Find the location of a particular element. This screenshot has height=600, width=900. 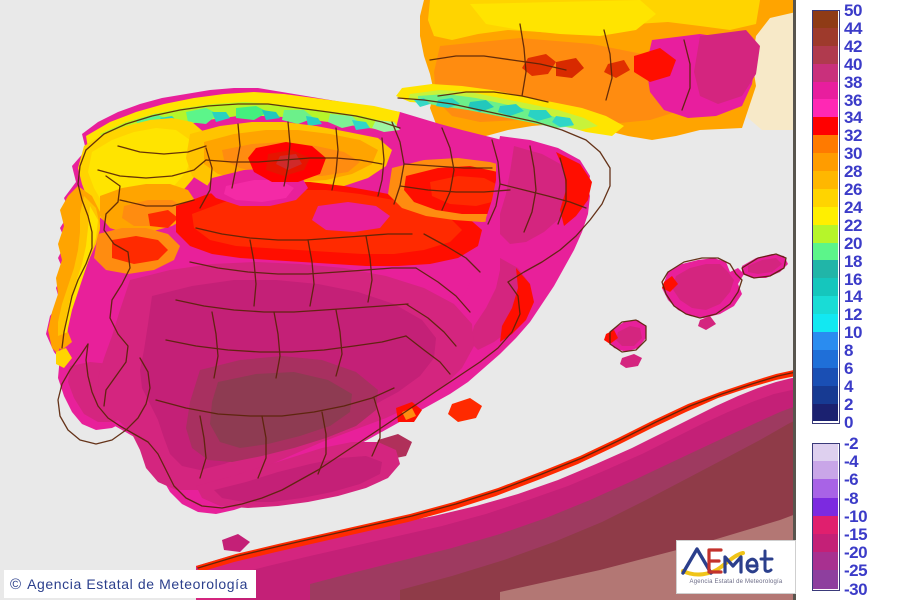

colorbar-band--8-to--10 is located at coordinates (825, 506).